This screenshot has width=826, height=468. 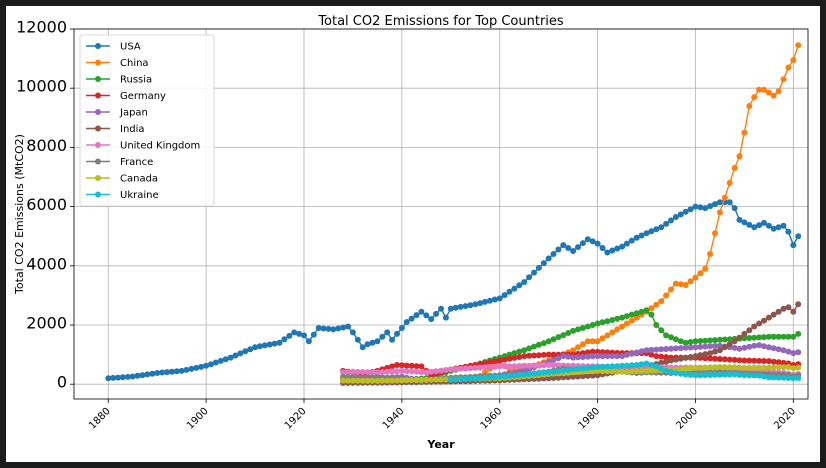 What do you see at coordinates (62, 382) in the screenshot?
I see `y-tick-label: 0` at bounding box center [62, 382].